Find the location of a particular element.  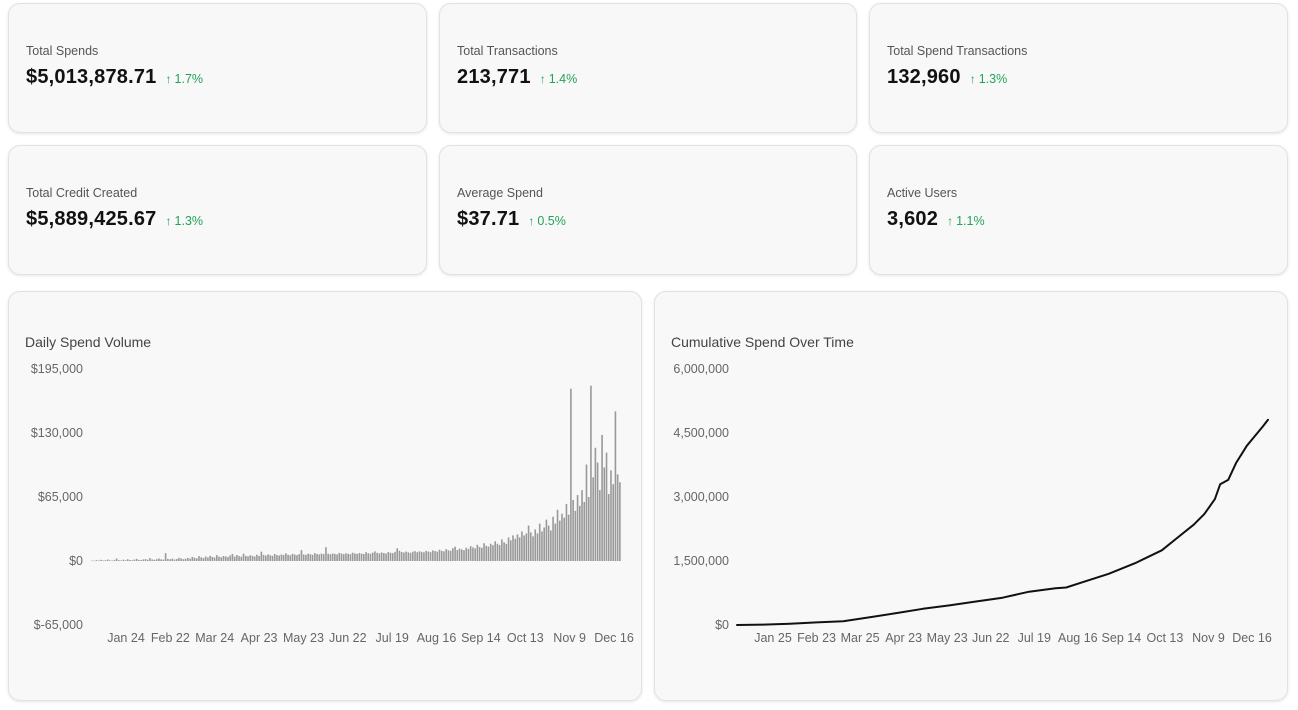

kpi-row: $5,889,425.67 ↑ 1.3% is located at coordinates (114, 219).